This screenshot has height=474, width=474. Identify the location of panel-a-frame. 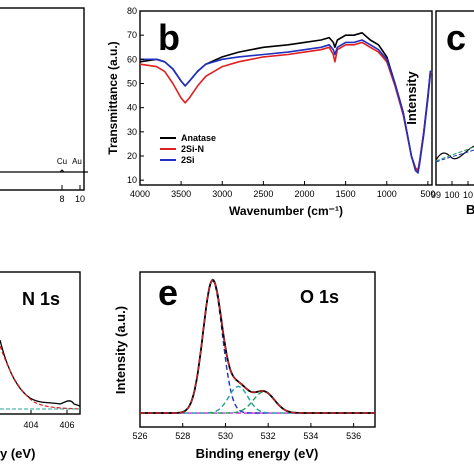
(42, 99).